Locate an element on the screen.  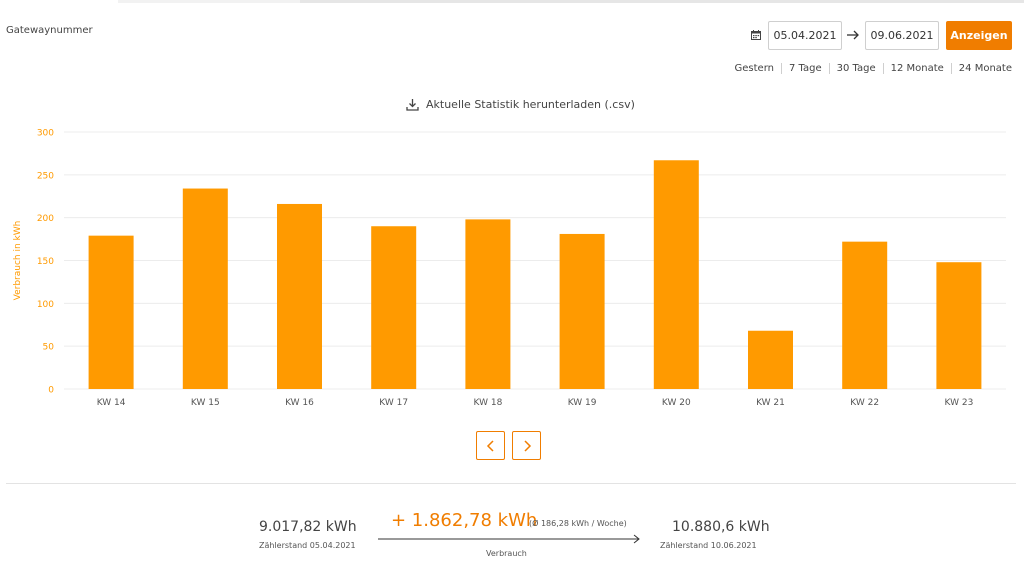
x-tick-label: KW 14 is located at coordinates (111, 403).